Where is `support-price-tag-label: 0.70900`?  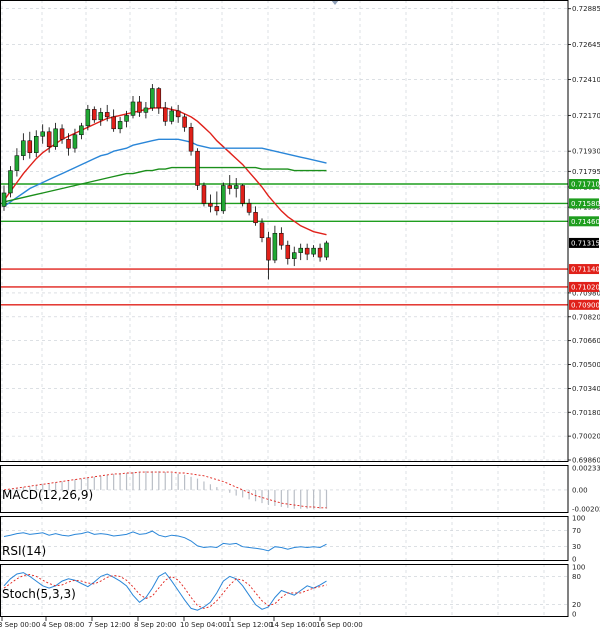
support-price-tag-label: 0.70900 is located at coordinates (585, 305).